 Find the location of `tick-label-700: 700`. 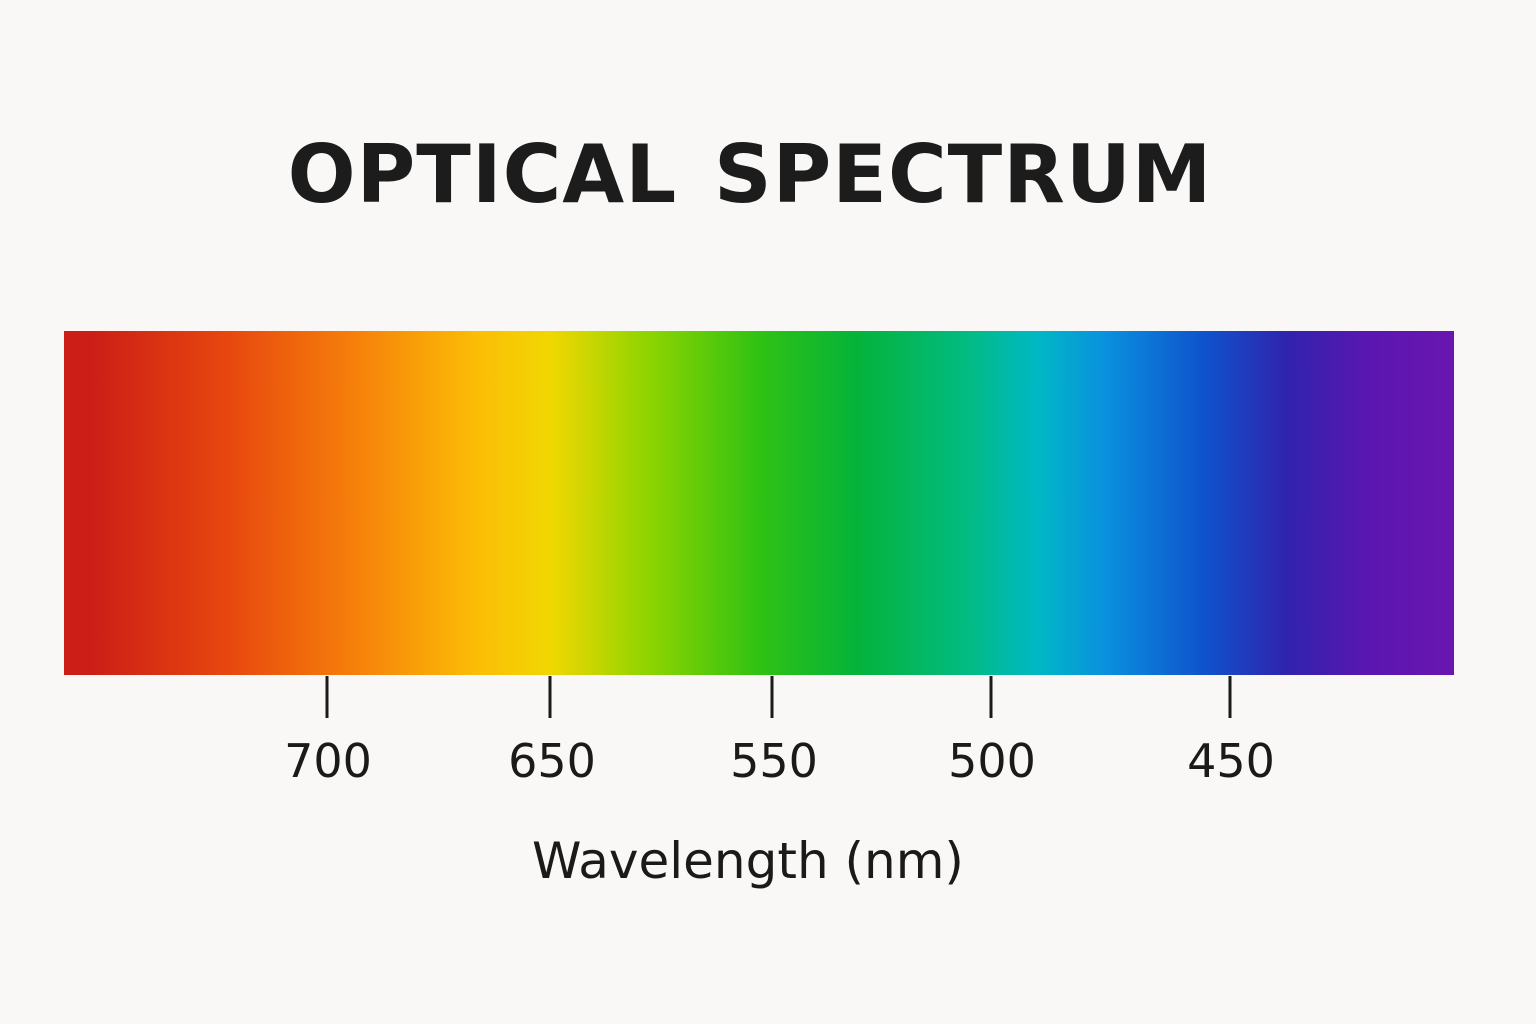

tick-label-700: 700 is located at coordinates (328, 761).